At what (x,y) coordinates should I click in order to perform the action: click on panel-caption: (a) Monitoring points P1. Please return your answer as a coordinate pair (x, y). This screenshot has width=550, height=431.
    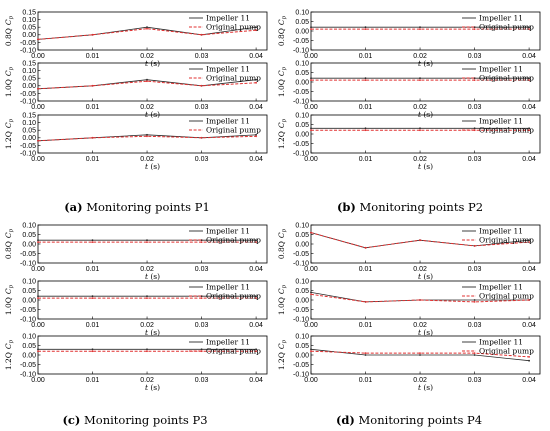
    Looking at the image, I should click on (137, 207).